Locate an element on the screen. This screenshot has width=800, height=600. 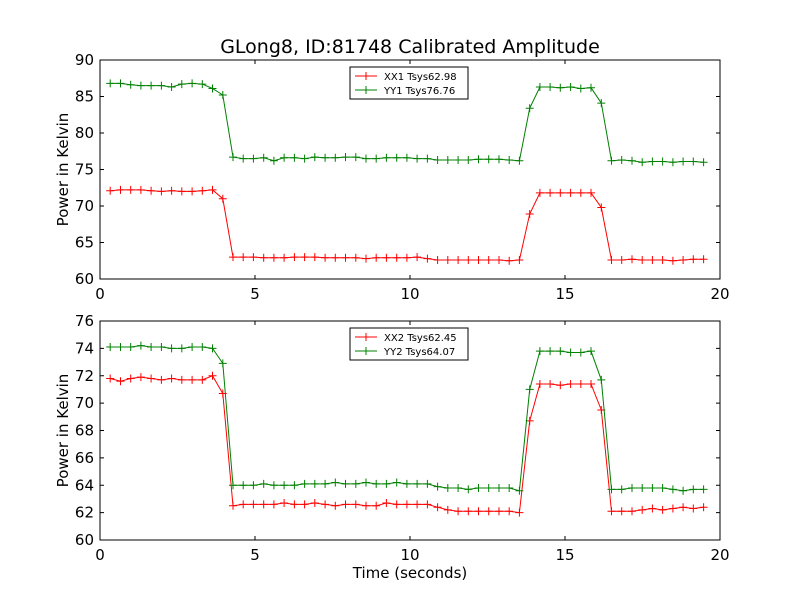
y-tick-label: 74 is located at coordinates (84, 348).